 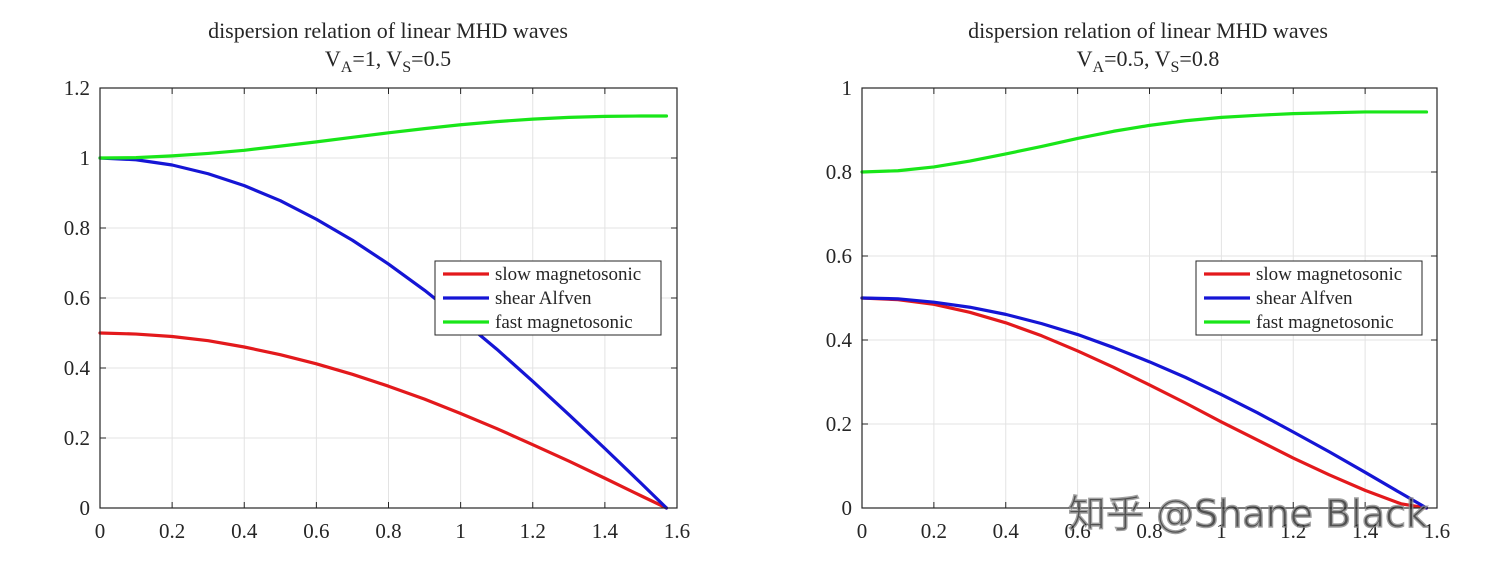 I want to click on chart-left-series-slow-magnetosonic-line, so click(x=383, y=420).